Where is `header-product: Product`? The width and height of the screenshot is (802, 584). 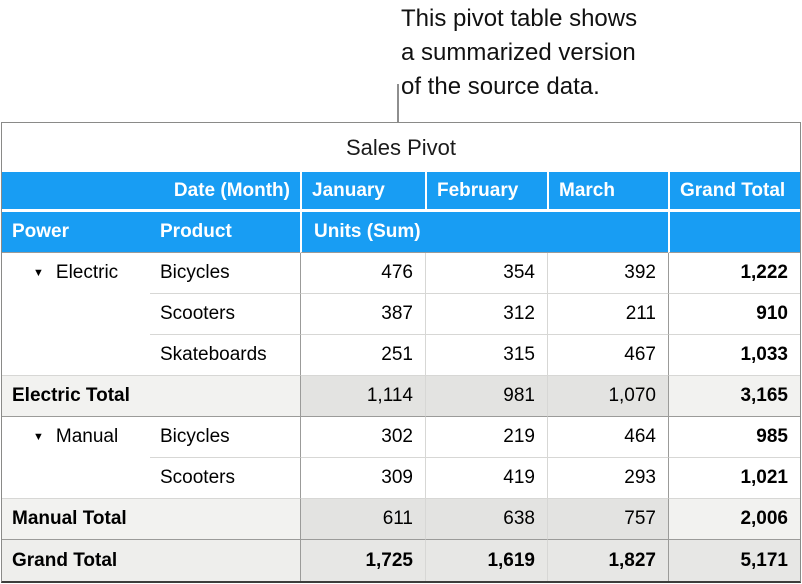 header-product: Product is located at coordinates (225, 232).